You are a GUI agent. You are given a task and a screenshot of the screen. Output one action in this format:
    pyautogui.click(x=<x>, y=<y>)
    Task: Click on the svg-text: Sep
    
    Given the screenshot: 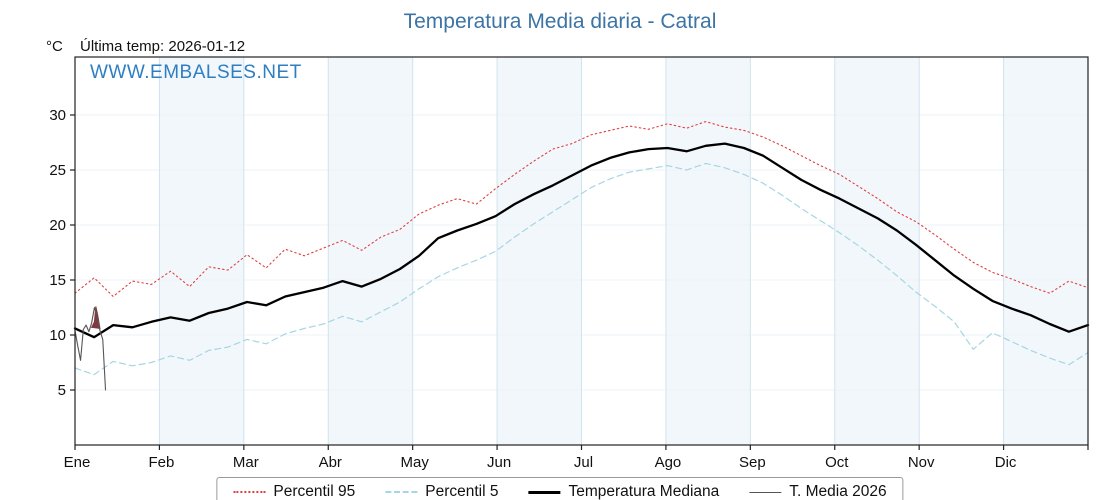 What is the action you would take?
    pyautogui.click(x=752, y=462)
    